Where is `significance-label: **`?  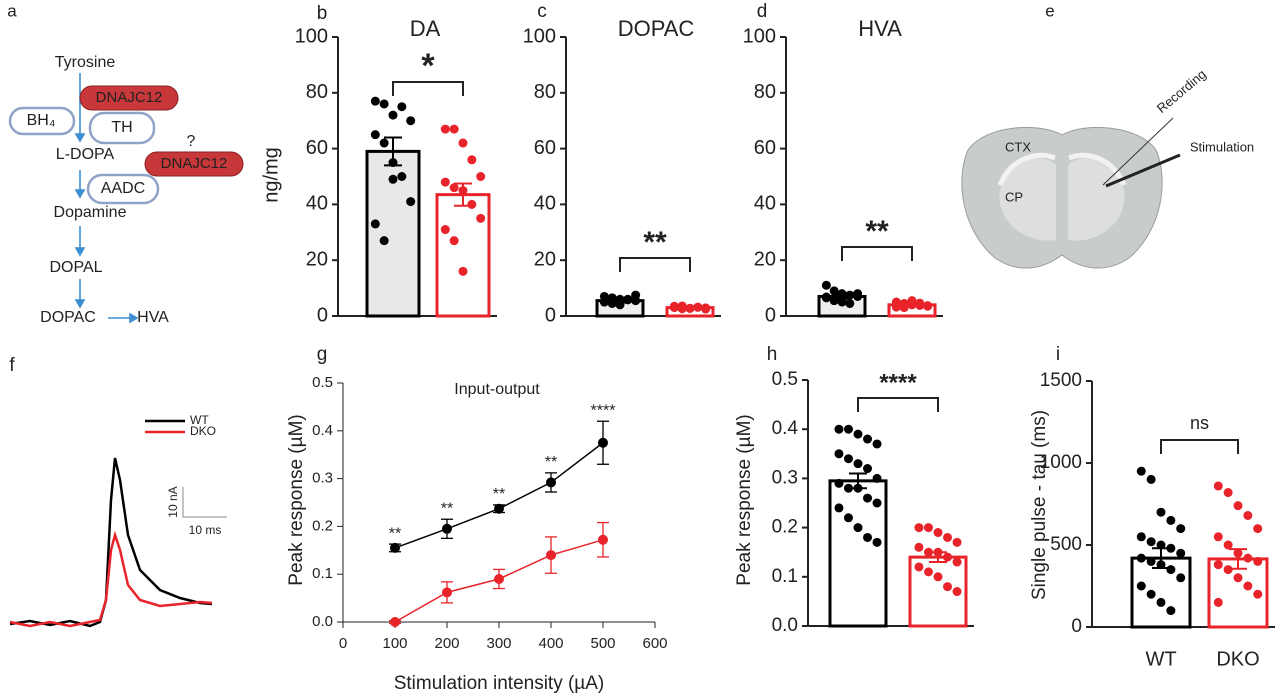 significance-label: ** is located at coordinates (655, 242).